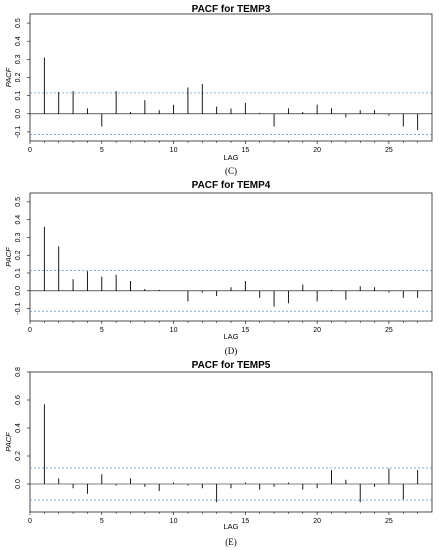 The height and width of the screenshot is (550, 439). Describe the element at coordinates (317, 521) in the screenshot. I see `x-tick-label-3-4: 20` at that location.